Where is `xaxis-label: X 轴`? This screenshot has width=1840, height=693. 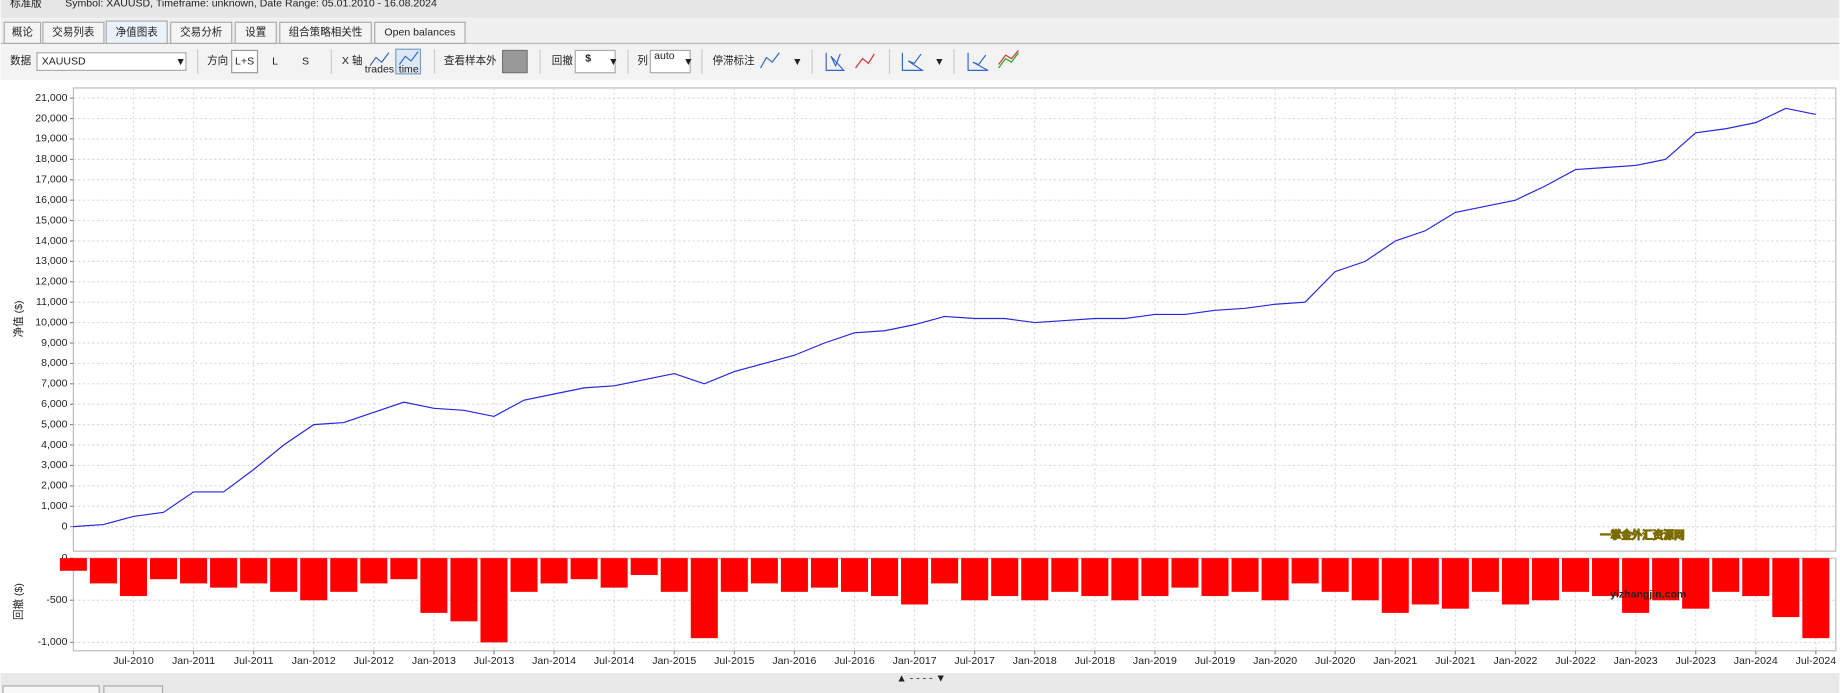 xaxis-label: X 轴 is located at coordinates (352, 60).